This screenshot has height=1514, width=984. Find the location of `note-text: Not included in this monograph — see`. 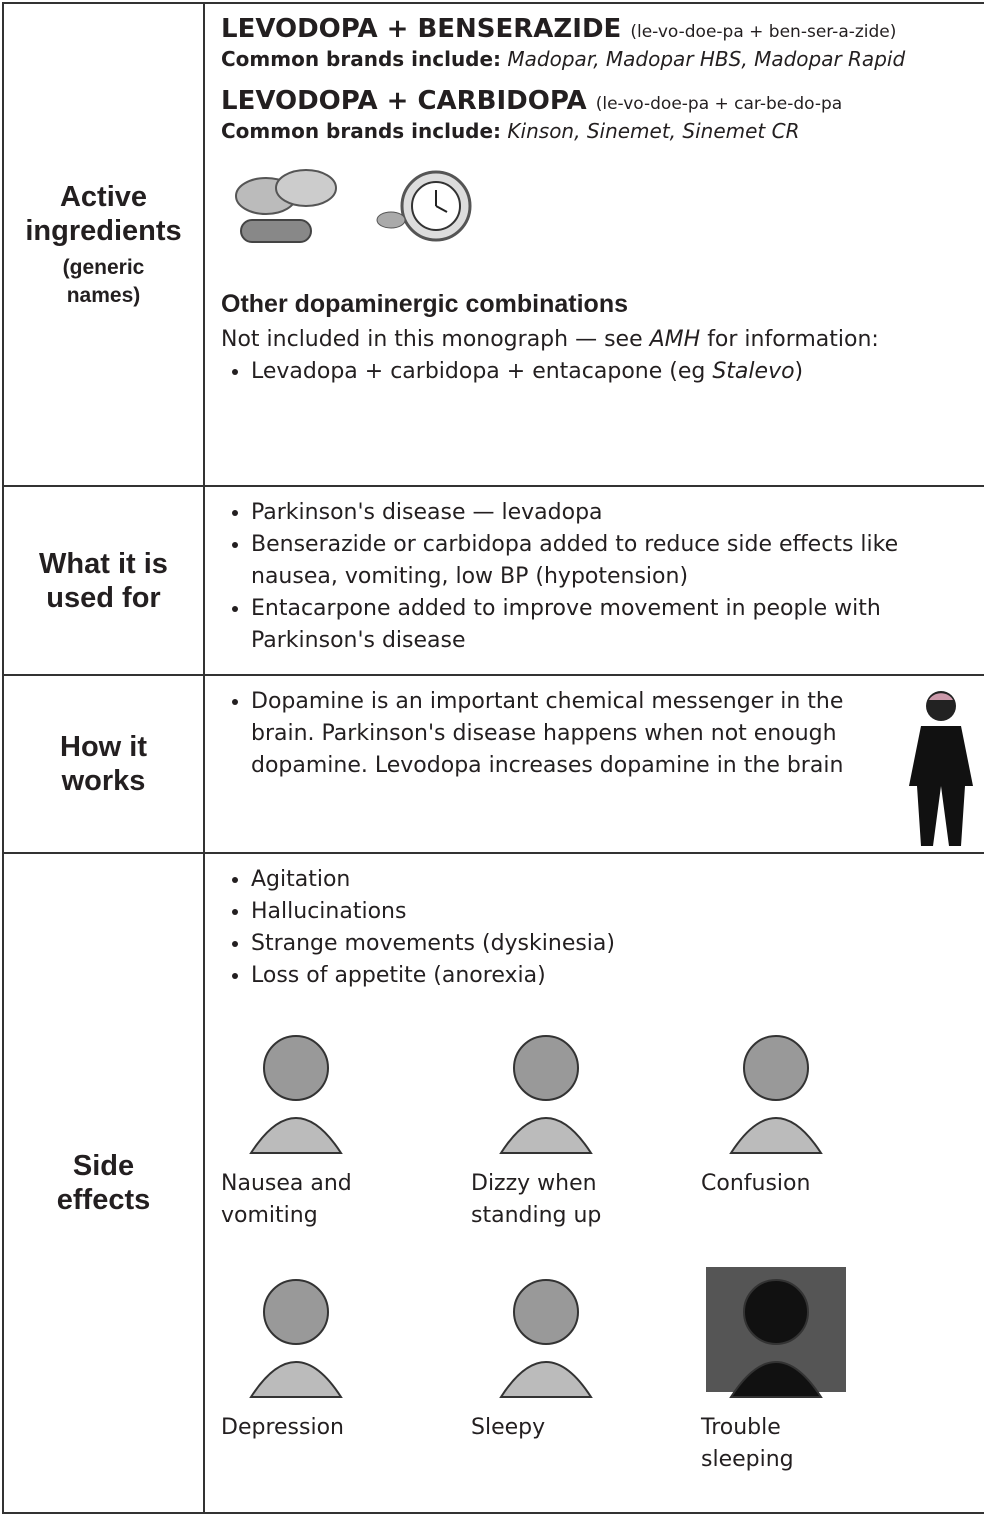

note-text: Not included in this monograph — see is located at coordinates (432, 339).